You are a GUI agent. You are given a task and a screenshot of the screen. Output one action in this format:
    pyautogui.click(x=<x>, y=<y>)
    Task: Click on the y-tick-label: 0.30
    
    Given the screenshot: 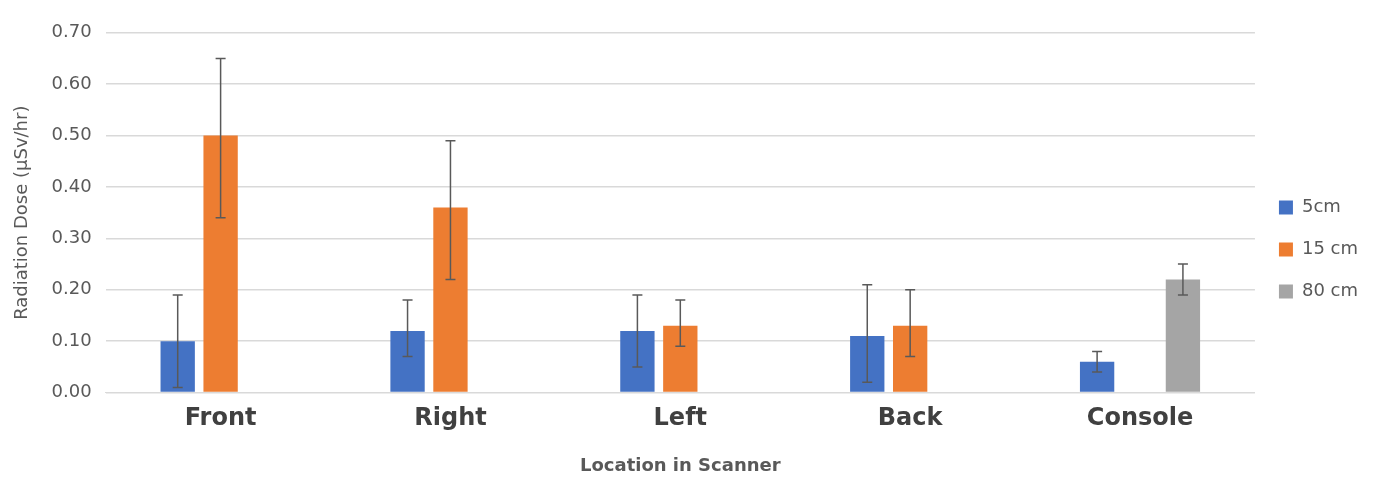 What is the action you would take?
    pyautogui.click(x=71, y=237)
    